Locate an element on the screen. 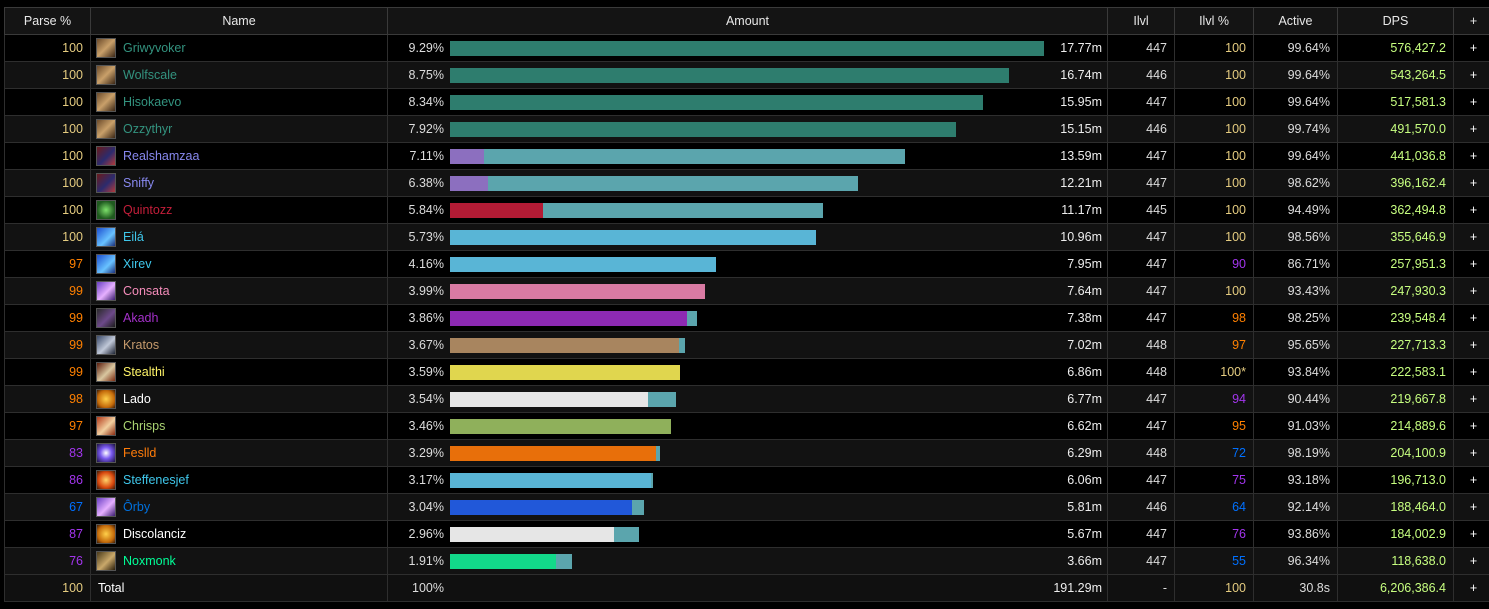 The image size is (1489, 609). damage-percent: 3.54% is located at coordinates (426, 399).